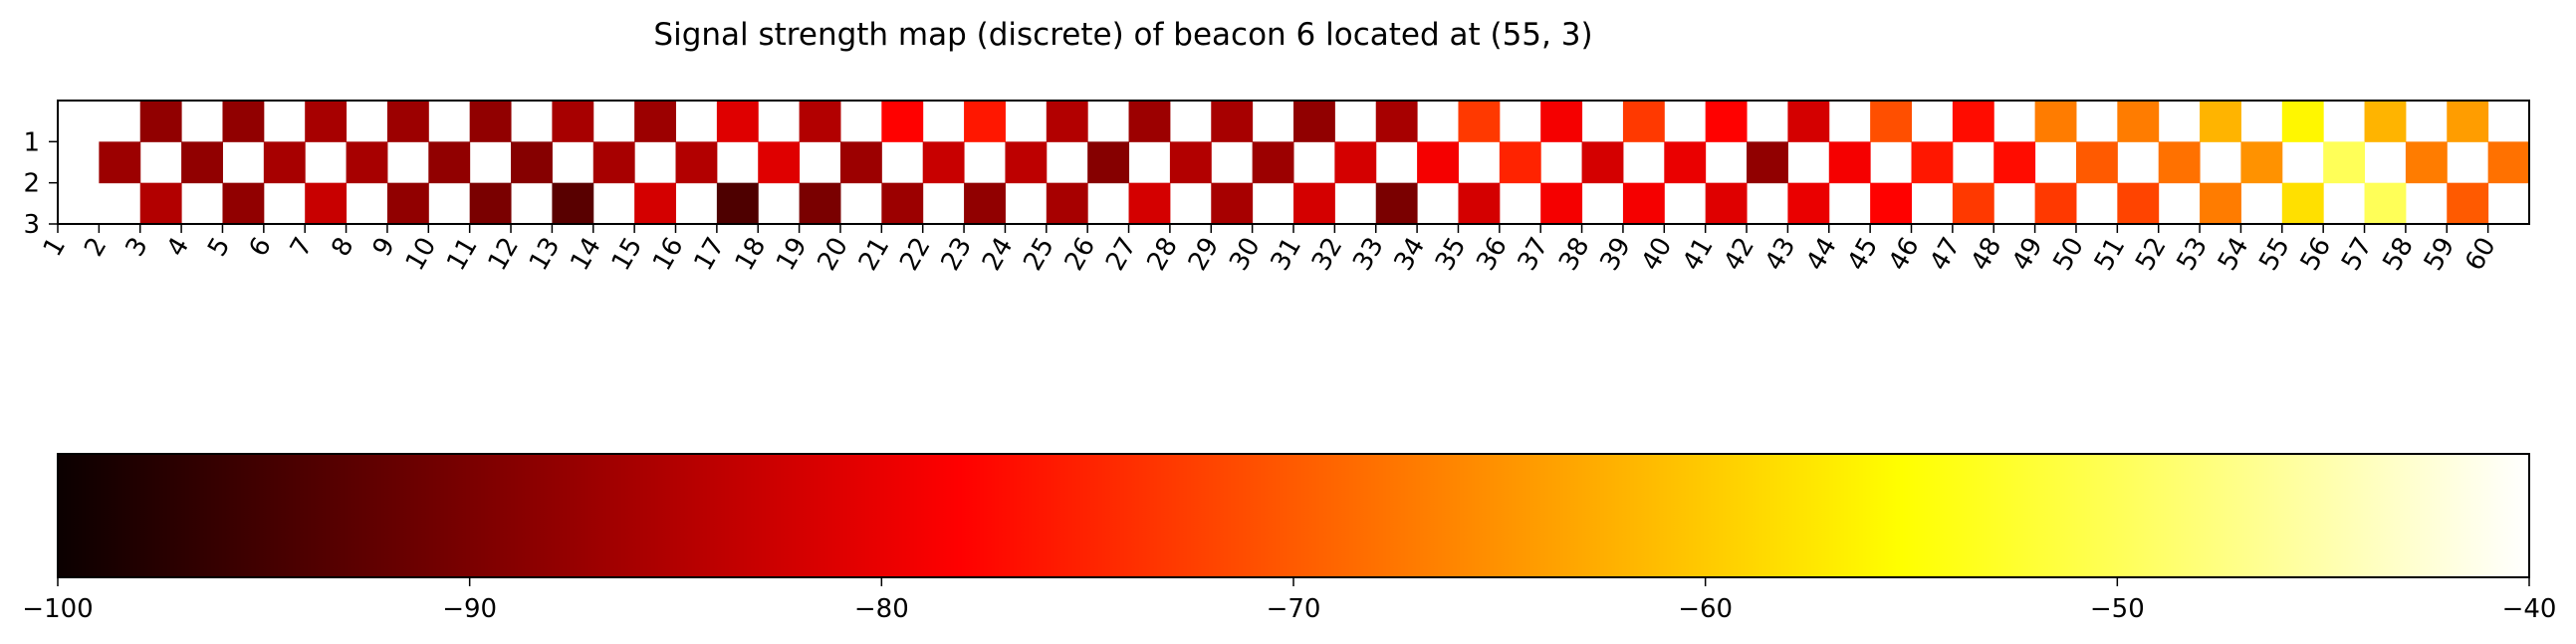 The image size is (2576, 644). What do you see at coordinates (1780, 255) in the screenshot?
I see `x-tick-label: 43` at bounding box center [1780, 255].